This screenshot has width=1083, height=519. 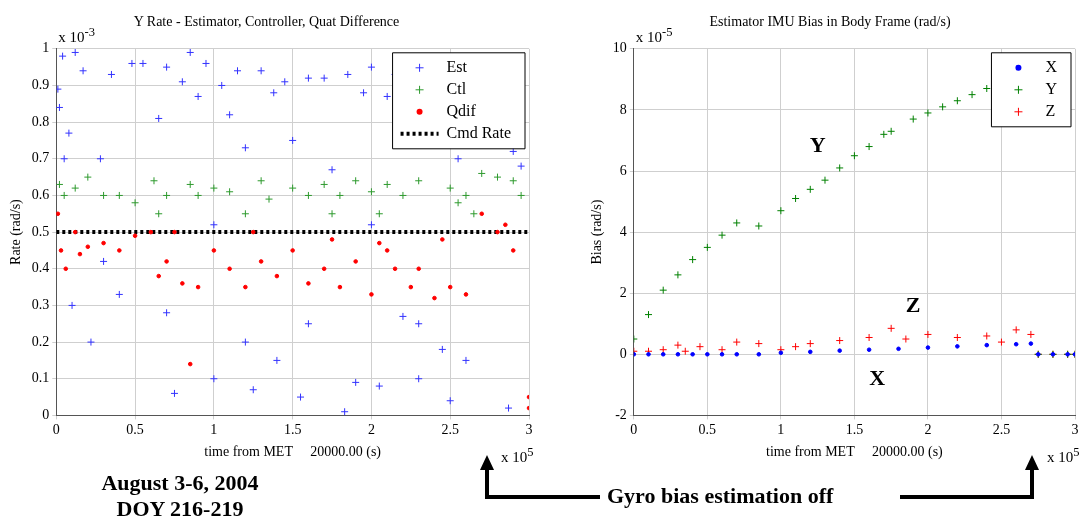 What do you see at coordinates (46, 48) in the screenshot?
I see `y-tick-label: 1` at bounding box center [46, 48].